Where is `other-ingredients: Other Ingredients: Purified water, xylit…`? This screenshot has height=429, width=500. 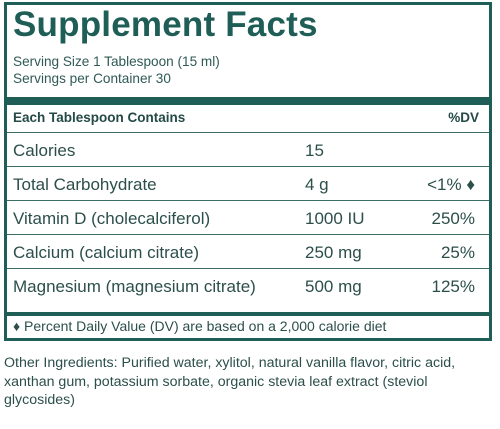 other-ingredients: Other Ingredients: Purified water, xylit… is located at coordinates (230, 381).